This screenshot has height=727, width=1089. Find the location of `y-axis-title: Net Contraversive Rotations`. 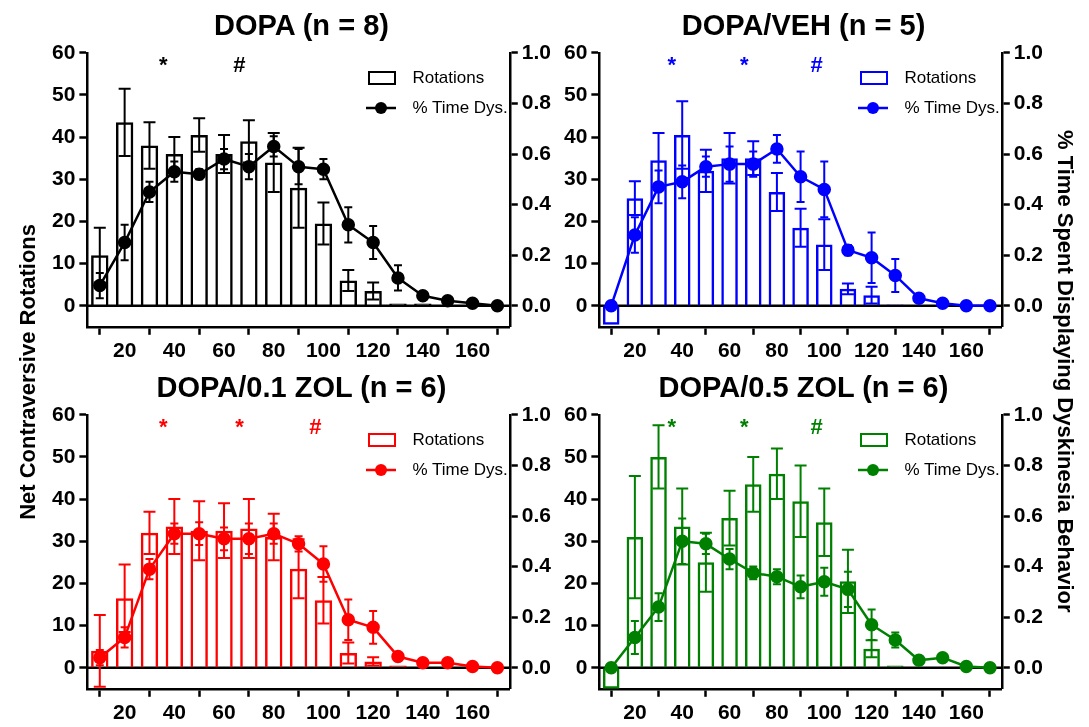

y-axis-title: Net Contraversive Rotations is located at coordinates (28, 371).